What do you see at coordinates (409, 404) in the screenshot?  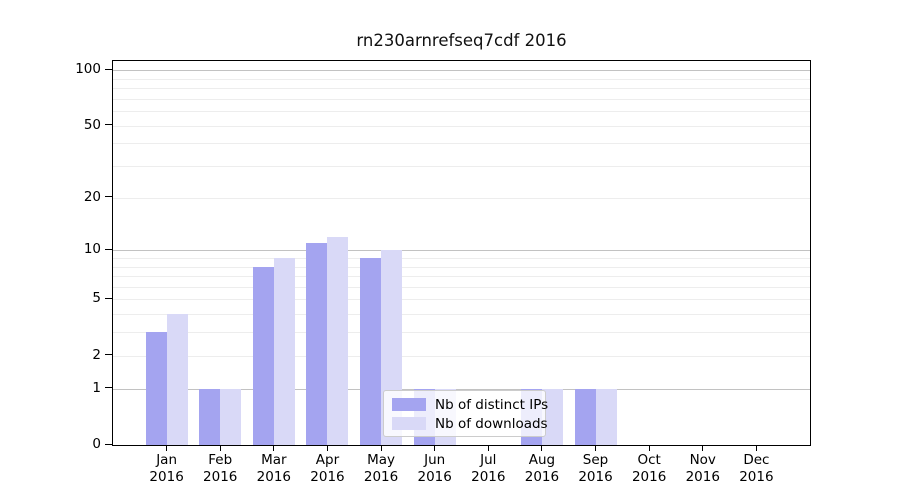 I see `legend-swatch-distinct-ips` at bounding box center [409, 404].